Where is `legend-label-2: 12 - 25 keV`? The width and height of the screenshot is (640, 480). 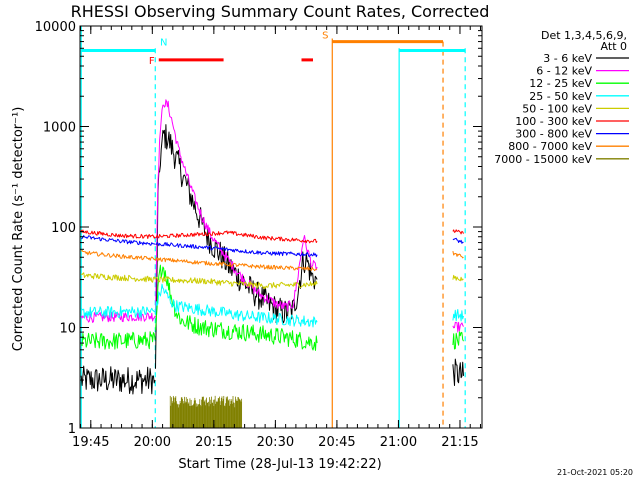
legend-label-2: 12 - 25 keV is located at coordinates (560, 83).